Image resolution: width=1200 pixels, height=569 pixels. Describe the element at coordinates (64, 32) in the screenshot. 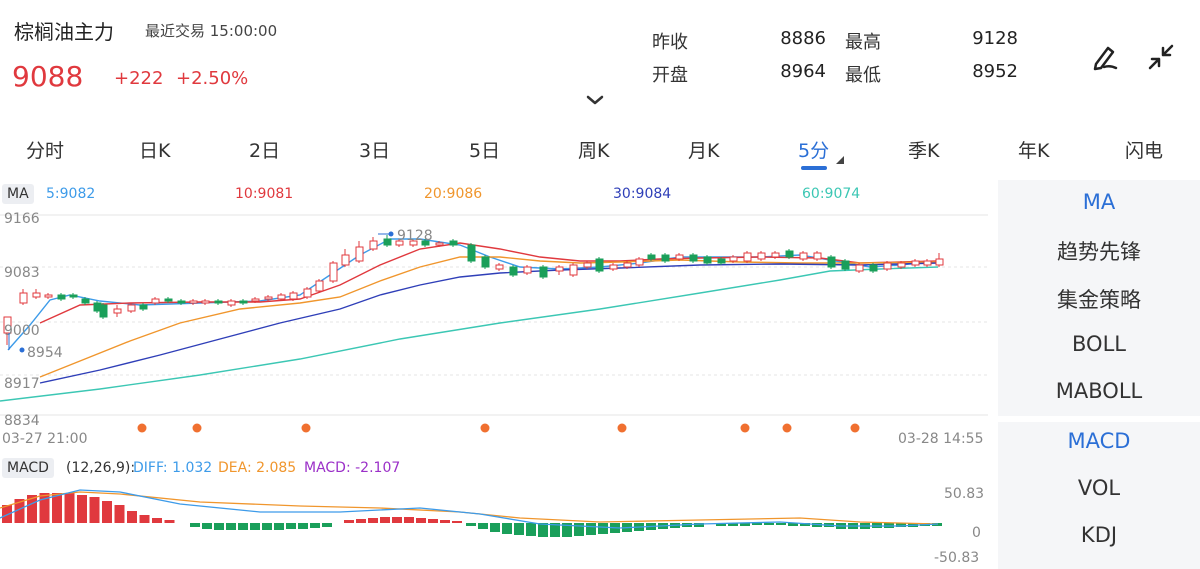

I see `instrument-title: 棕榈油主力` at that location.